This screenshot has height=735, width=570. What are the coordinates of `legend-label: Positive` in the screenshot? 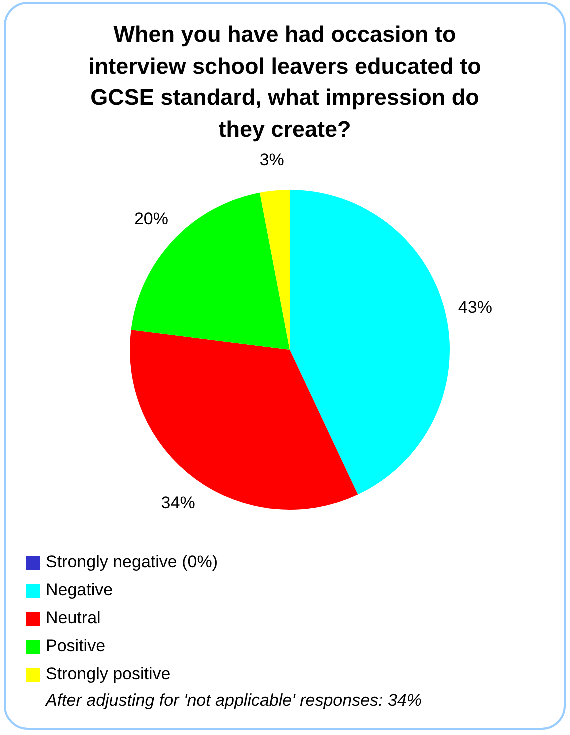 It's located at (76, 646).